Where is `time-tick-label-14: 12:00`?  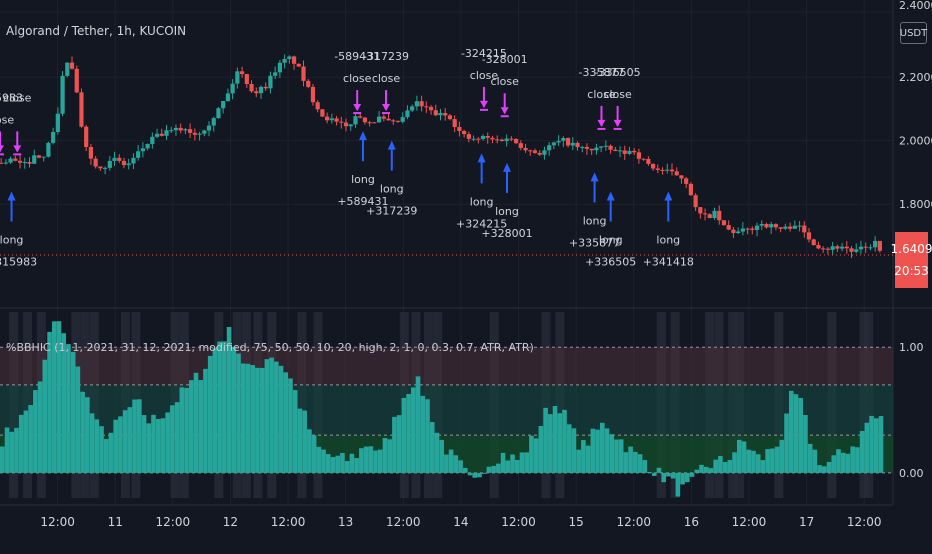
time-tick-label-14: 12:00 is located at coordinates (864, 522).